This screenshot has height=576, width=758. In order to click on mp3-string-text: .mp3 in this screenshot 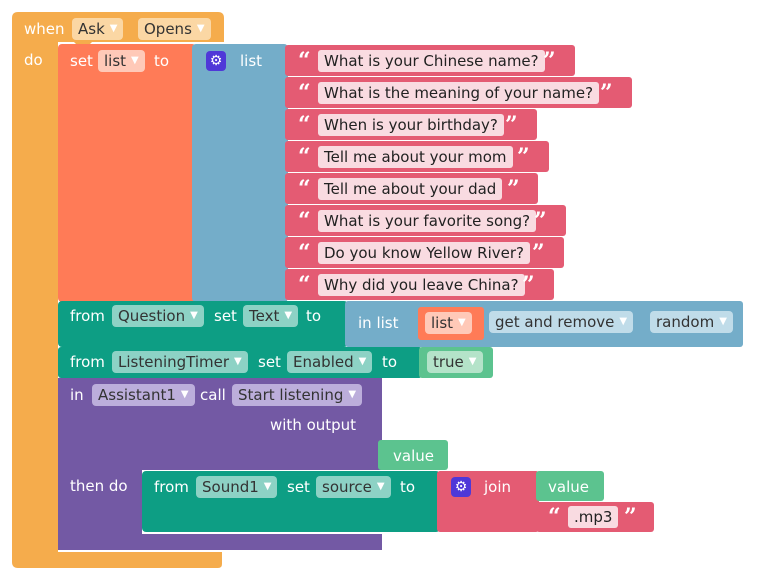, I will do `click(593, 517)`.